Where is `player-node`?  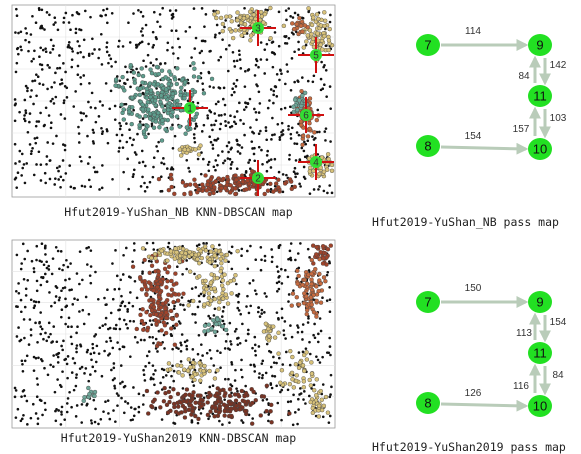 player-node is located at coordinates (428, 403).